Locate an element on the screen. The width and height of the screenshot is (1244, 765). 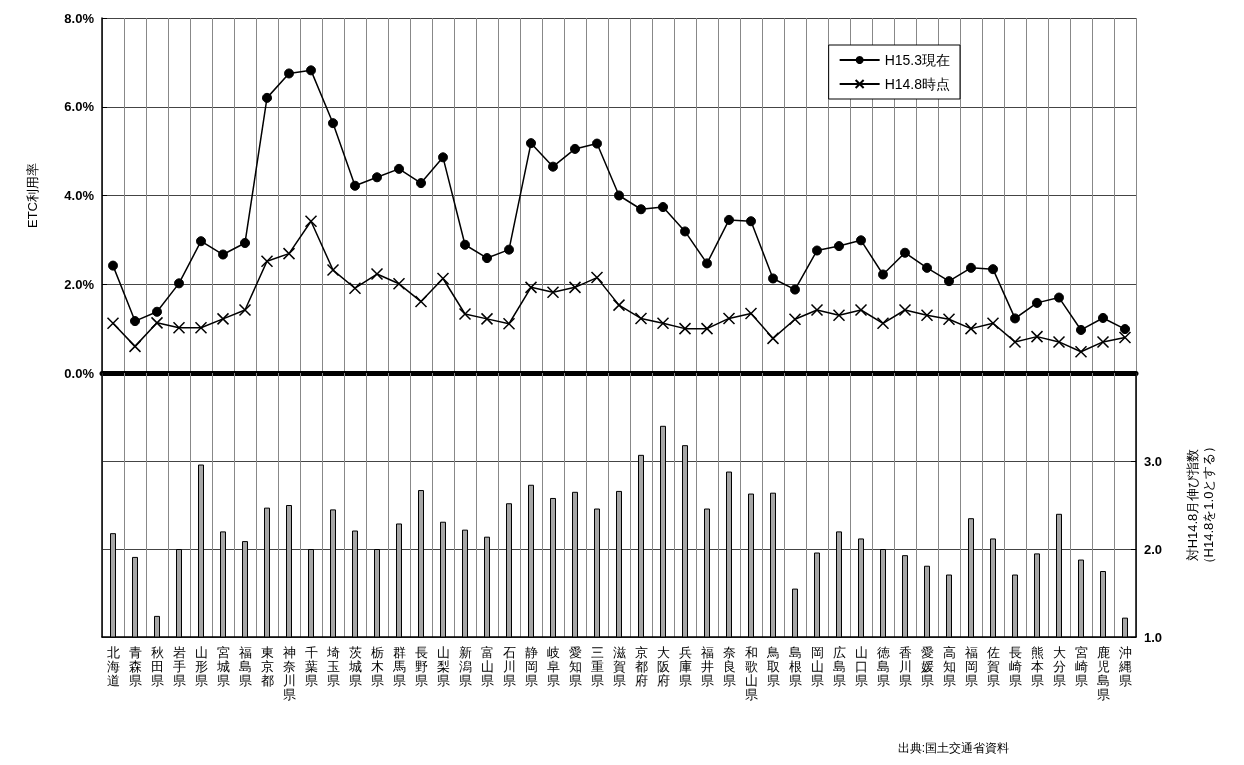
y2-tick-label: 2.0 is located at coordinates (1153, 549).